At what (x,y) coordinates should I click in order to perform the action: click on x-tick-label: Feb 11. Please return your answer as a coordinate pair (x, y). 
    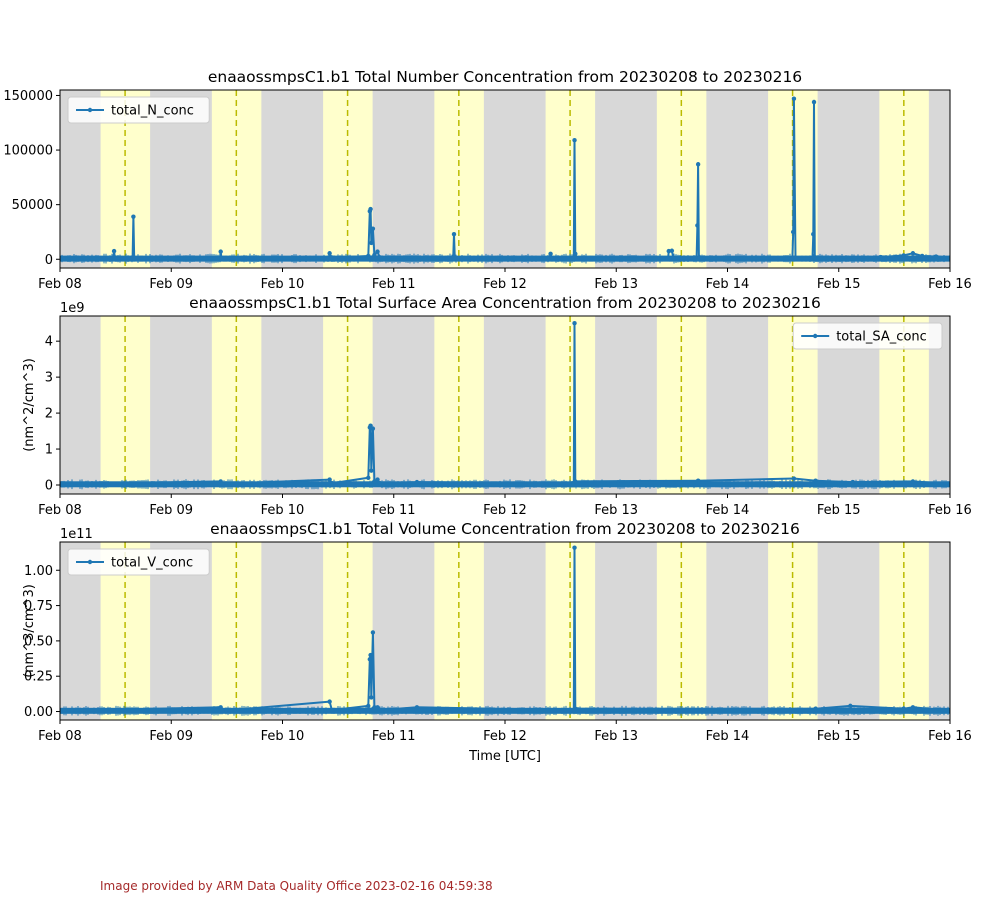
    Looking at the image, I should click on (394, 736).